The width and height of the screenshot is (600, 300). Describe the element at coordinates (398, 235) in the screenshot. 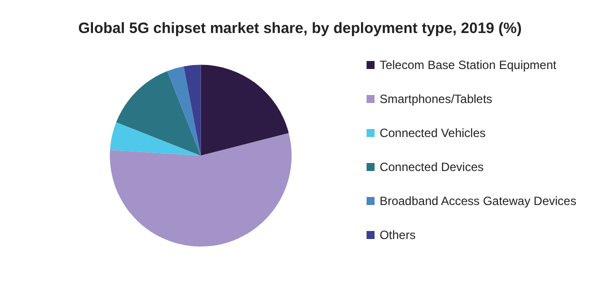

I see `legend-label: Others` at that location.